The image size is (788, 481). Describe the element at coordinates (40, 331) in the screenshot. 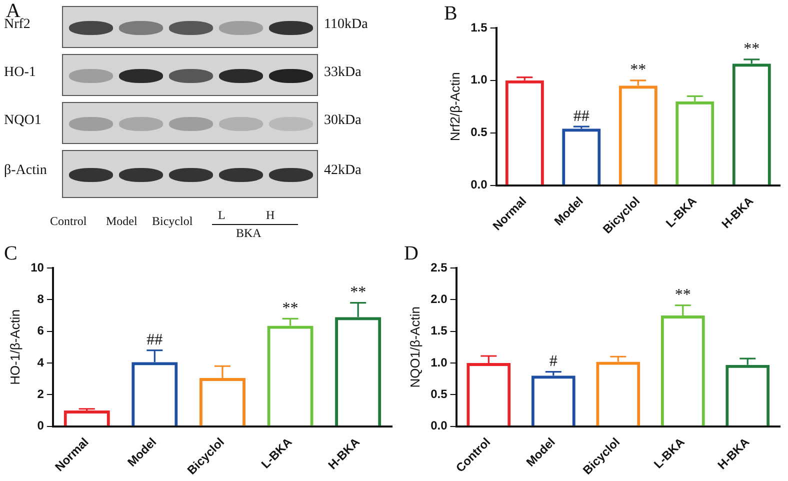

I see `y-tick-label: 6` at that location.